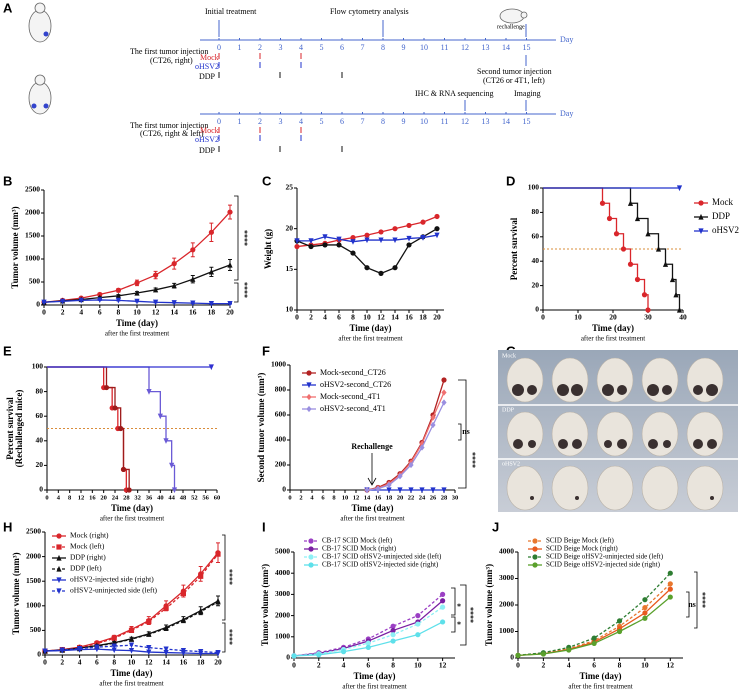 Image resolution: width=742 pixels, height=690 pixels. I want to click on event-label: IHC & RNA sequencing, so click(454, 93).